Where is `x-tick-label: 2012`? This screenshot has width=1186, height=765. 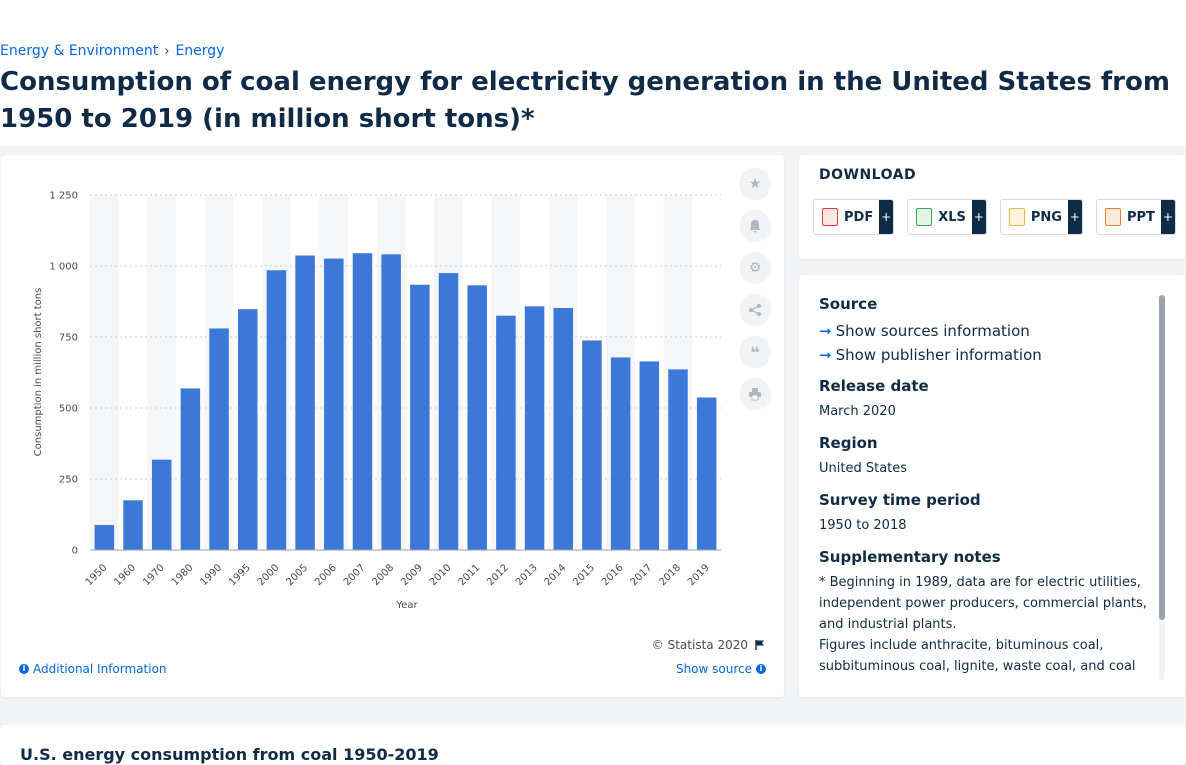 x-tick-label: 2012 is located at coordinates (498, 575).